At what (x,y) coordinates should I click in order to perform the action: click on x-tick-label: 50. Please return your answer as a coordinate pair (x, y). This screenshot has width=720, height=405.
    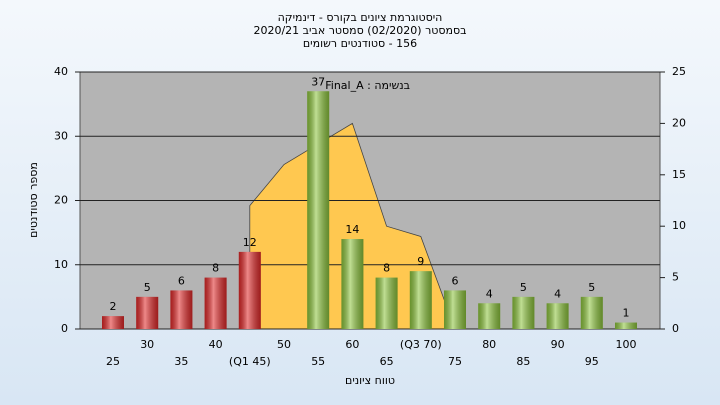
    Looking at the image, I should click on (284, 344).